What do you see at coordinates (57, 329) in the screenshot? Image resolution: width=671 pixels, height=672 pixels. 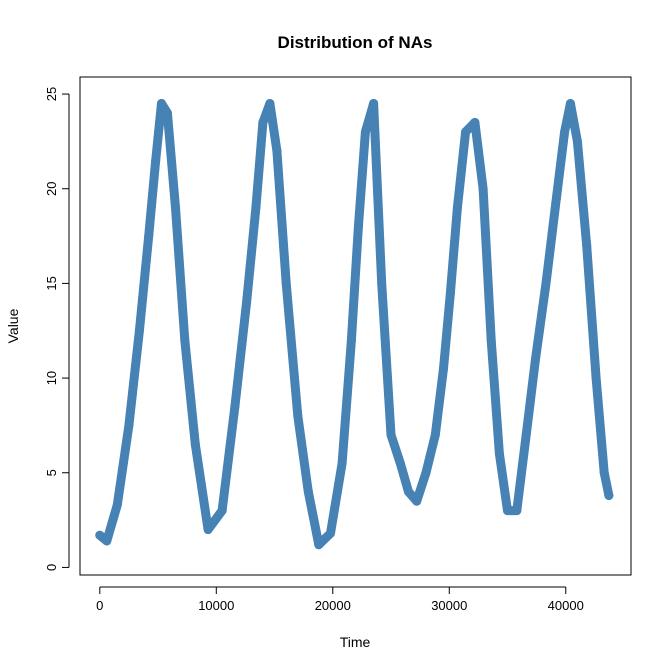 I see `y-axis: 0 5 10 15 20 25` at bounding box center [57, 329].